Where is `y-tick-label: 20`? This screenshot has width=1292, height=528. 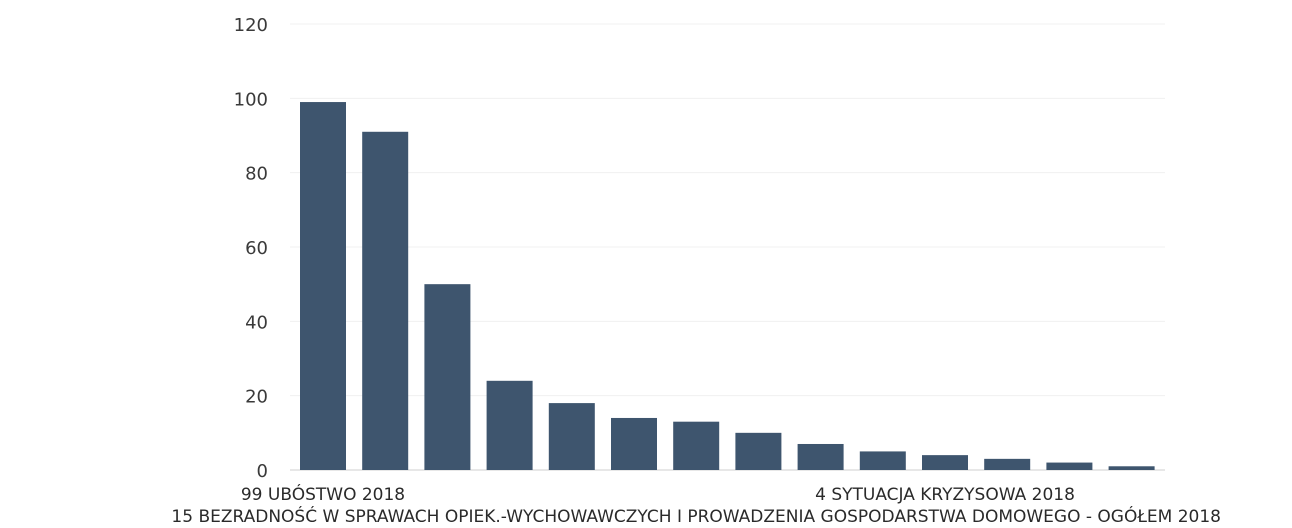
y-tick-label: 20 is located at coordinates (256, 397).